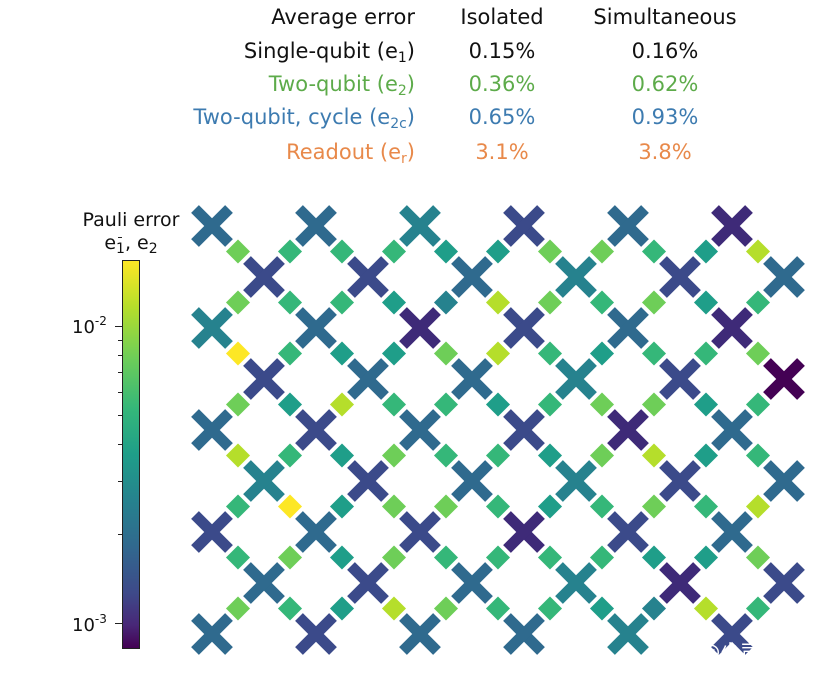  I want to click on two-qubit-cycle-simultaneous: 0.93%, so click(665, 117).